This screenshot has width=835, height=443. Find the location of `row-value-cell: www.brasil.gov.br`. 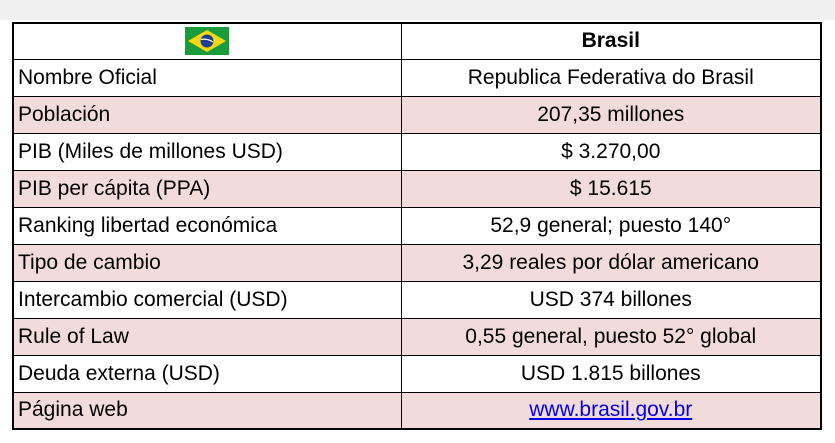

row-value-cell: www.brasil.gov.br is located at coordinates (611, 410).